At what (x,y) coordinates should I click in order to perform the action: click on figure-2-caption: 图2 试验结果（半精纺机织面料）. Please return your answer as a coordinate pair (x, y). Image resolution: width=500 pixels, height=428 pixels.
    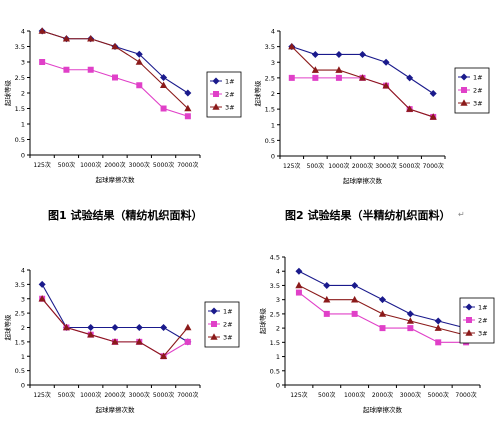
    Looking at the image, I should click on (368, 215).